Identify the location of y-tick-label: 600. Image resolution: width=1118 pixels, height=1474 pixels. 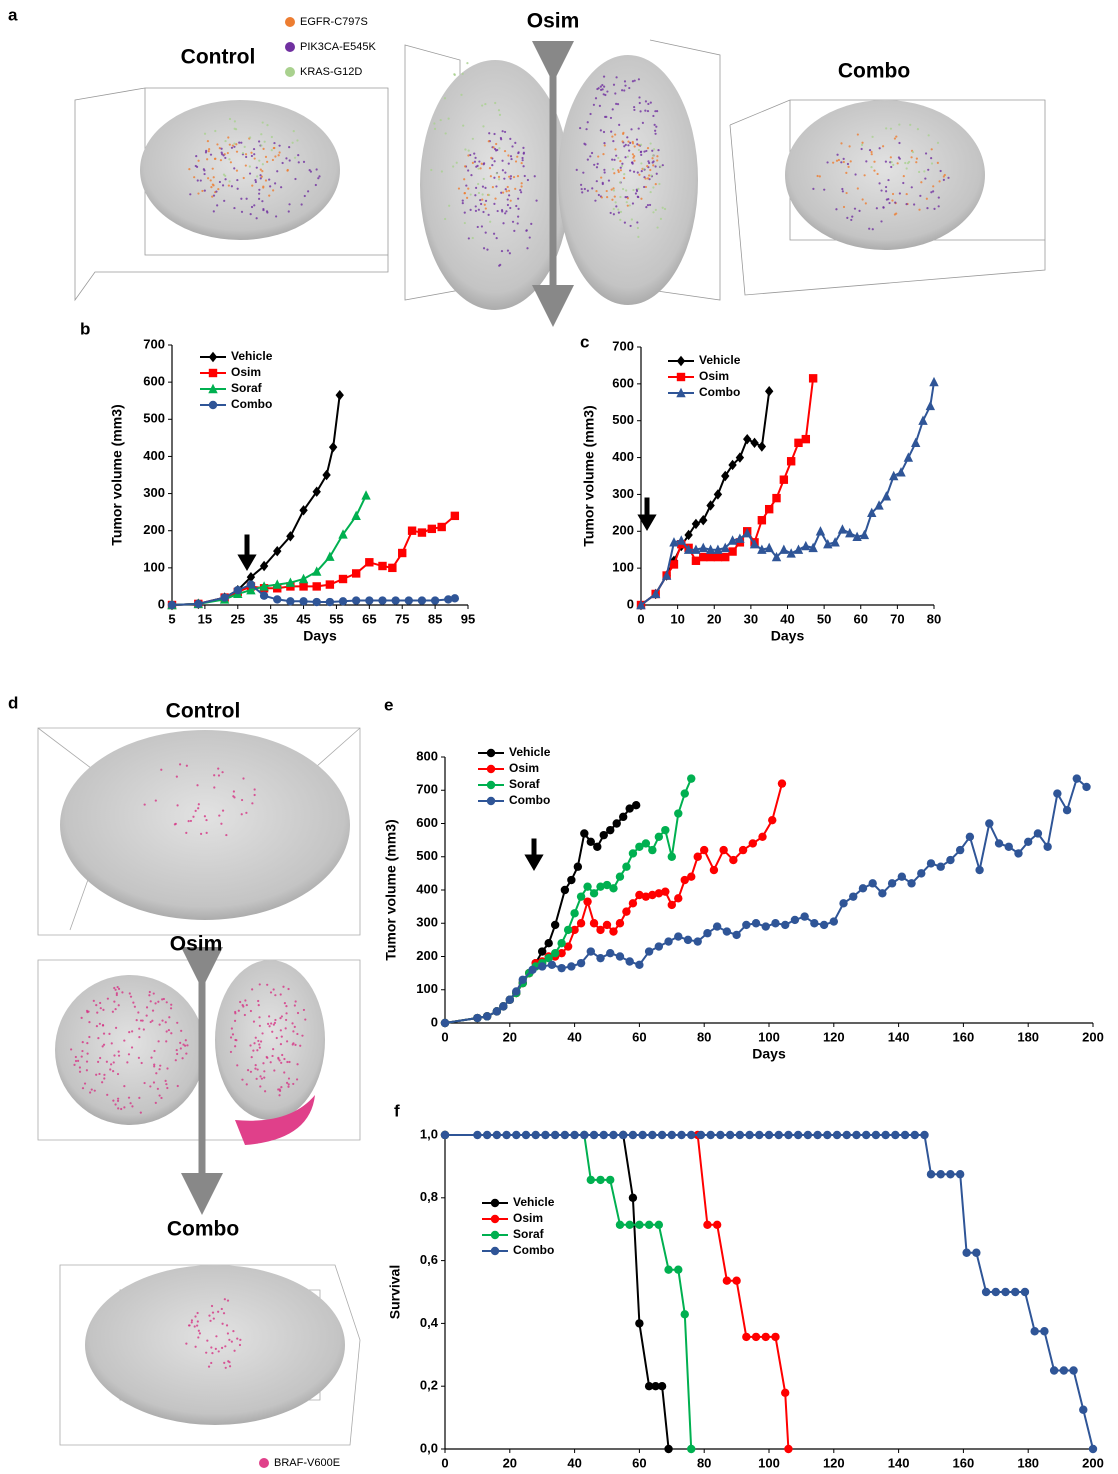
(623, 382).